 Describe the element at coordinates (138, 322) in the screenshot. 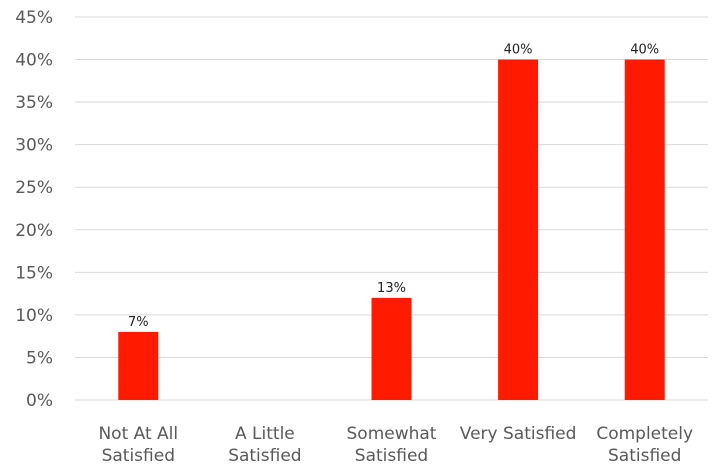

I see `data-label: 7%` at that location.